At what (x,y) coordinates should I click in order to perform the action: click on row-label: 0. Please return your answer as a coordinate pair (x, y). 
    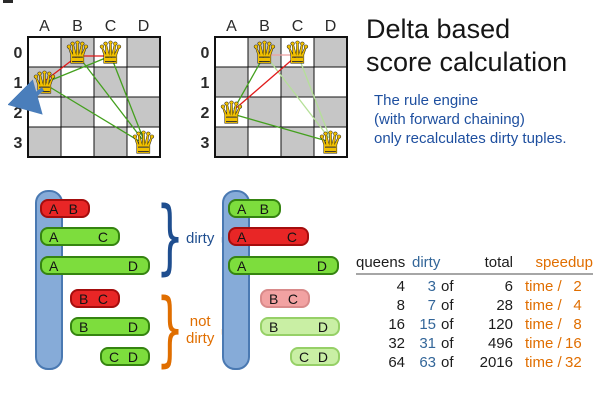
    Looking at the image, I should click on (18, 53).